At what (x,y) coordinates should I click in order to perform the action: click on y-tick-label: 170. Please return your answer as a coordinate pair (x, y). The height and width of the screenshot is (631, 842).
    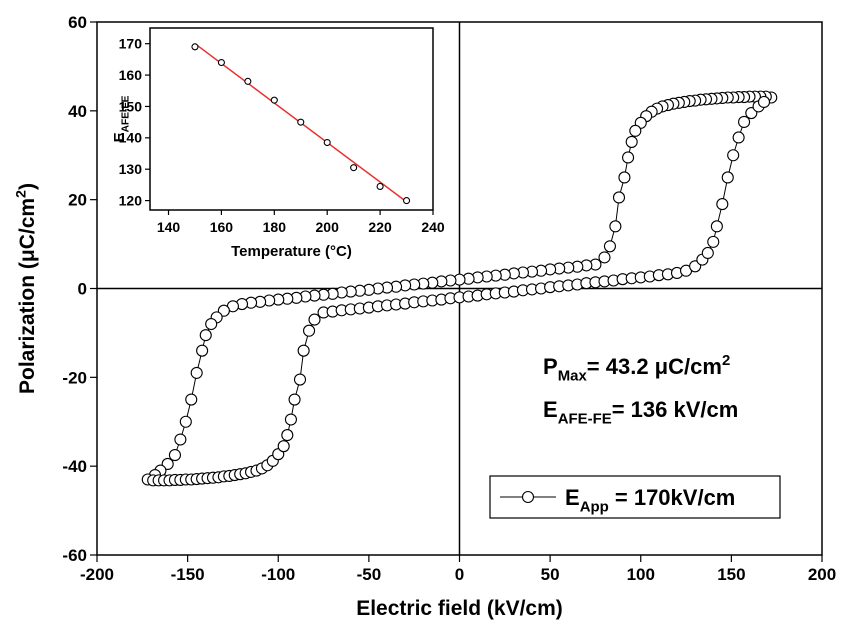
    Looking at the image, I should click on (131, 44).